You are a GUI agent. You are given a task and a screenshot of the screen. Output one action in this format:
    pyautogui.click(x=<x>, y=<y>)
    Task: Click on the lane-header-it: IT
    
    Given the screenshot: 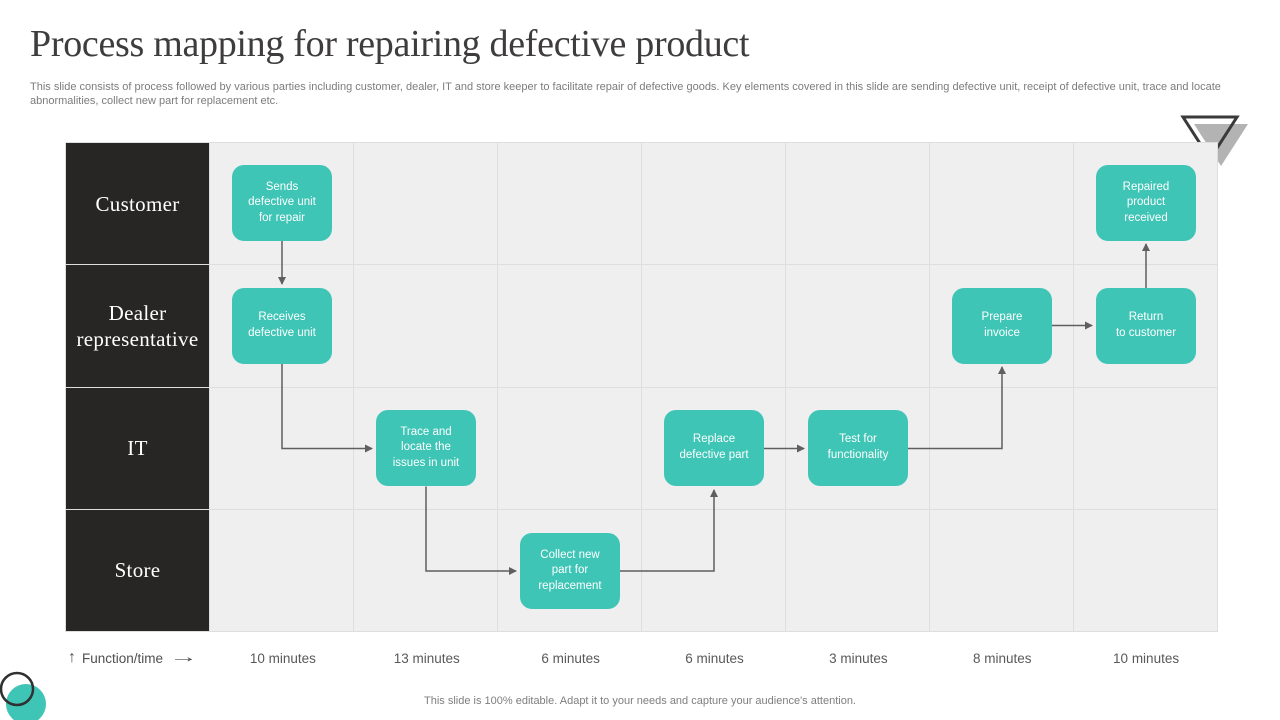 What is the action you would take?
    pyautogui.click(x=137, y=448)
    